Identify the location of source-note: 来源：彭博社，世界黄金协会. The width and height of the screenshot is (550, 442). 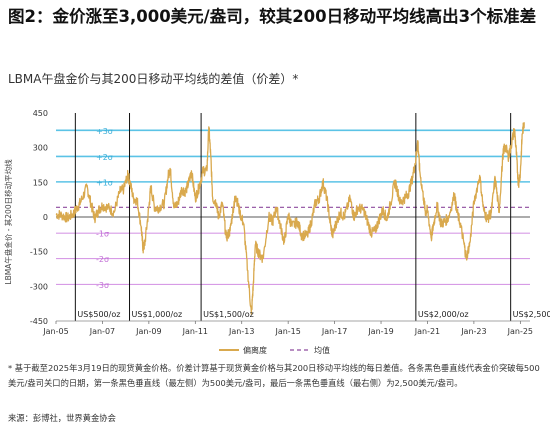
(62, 418).